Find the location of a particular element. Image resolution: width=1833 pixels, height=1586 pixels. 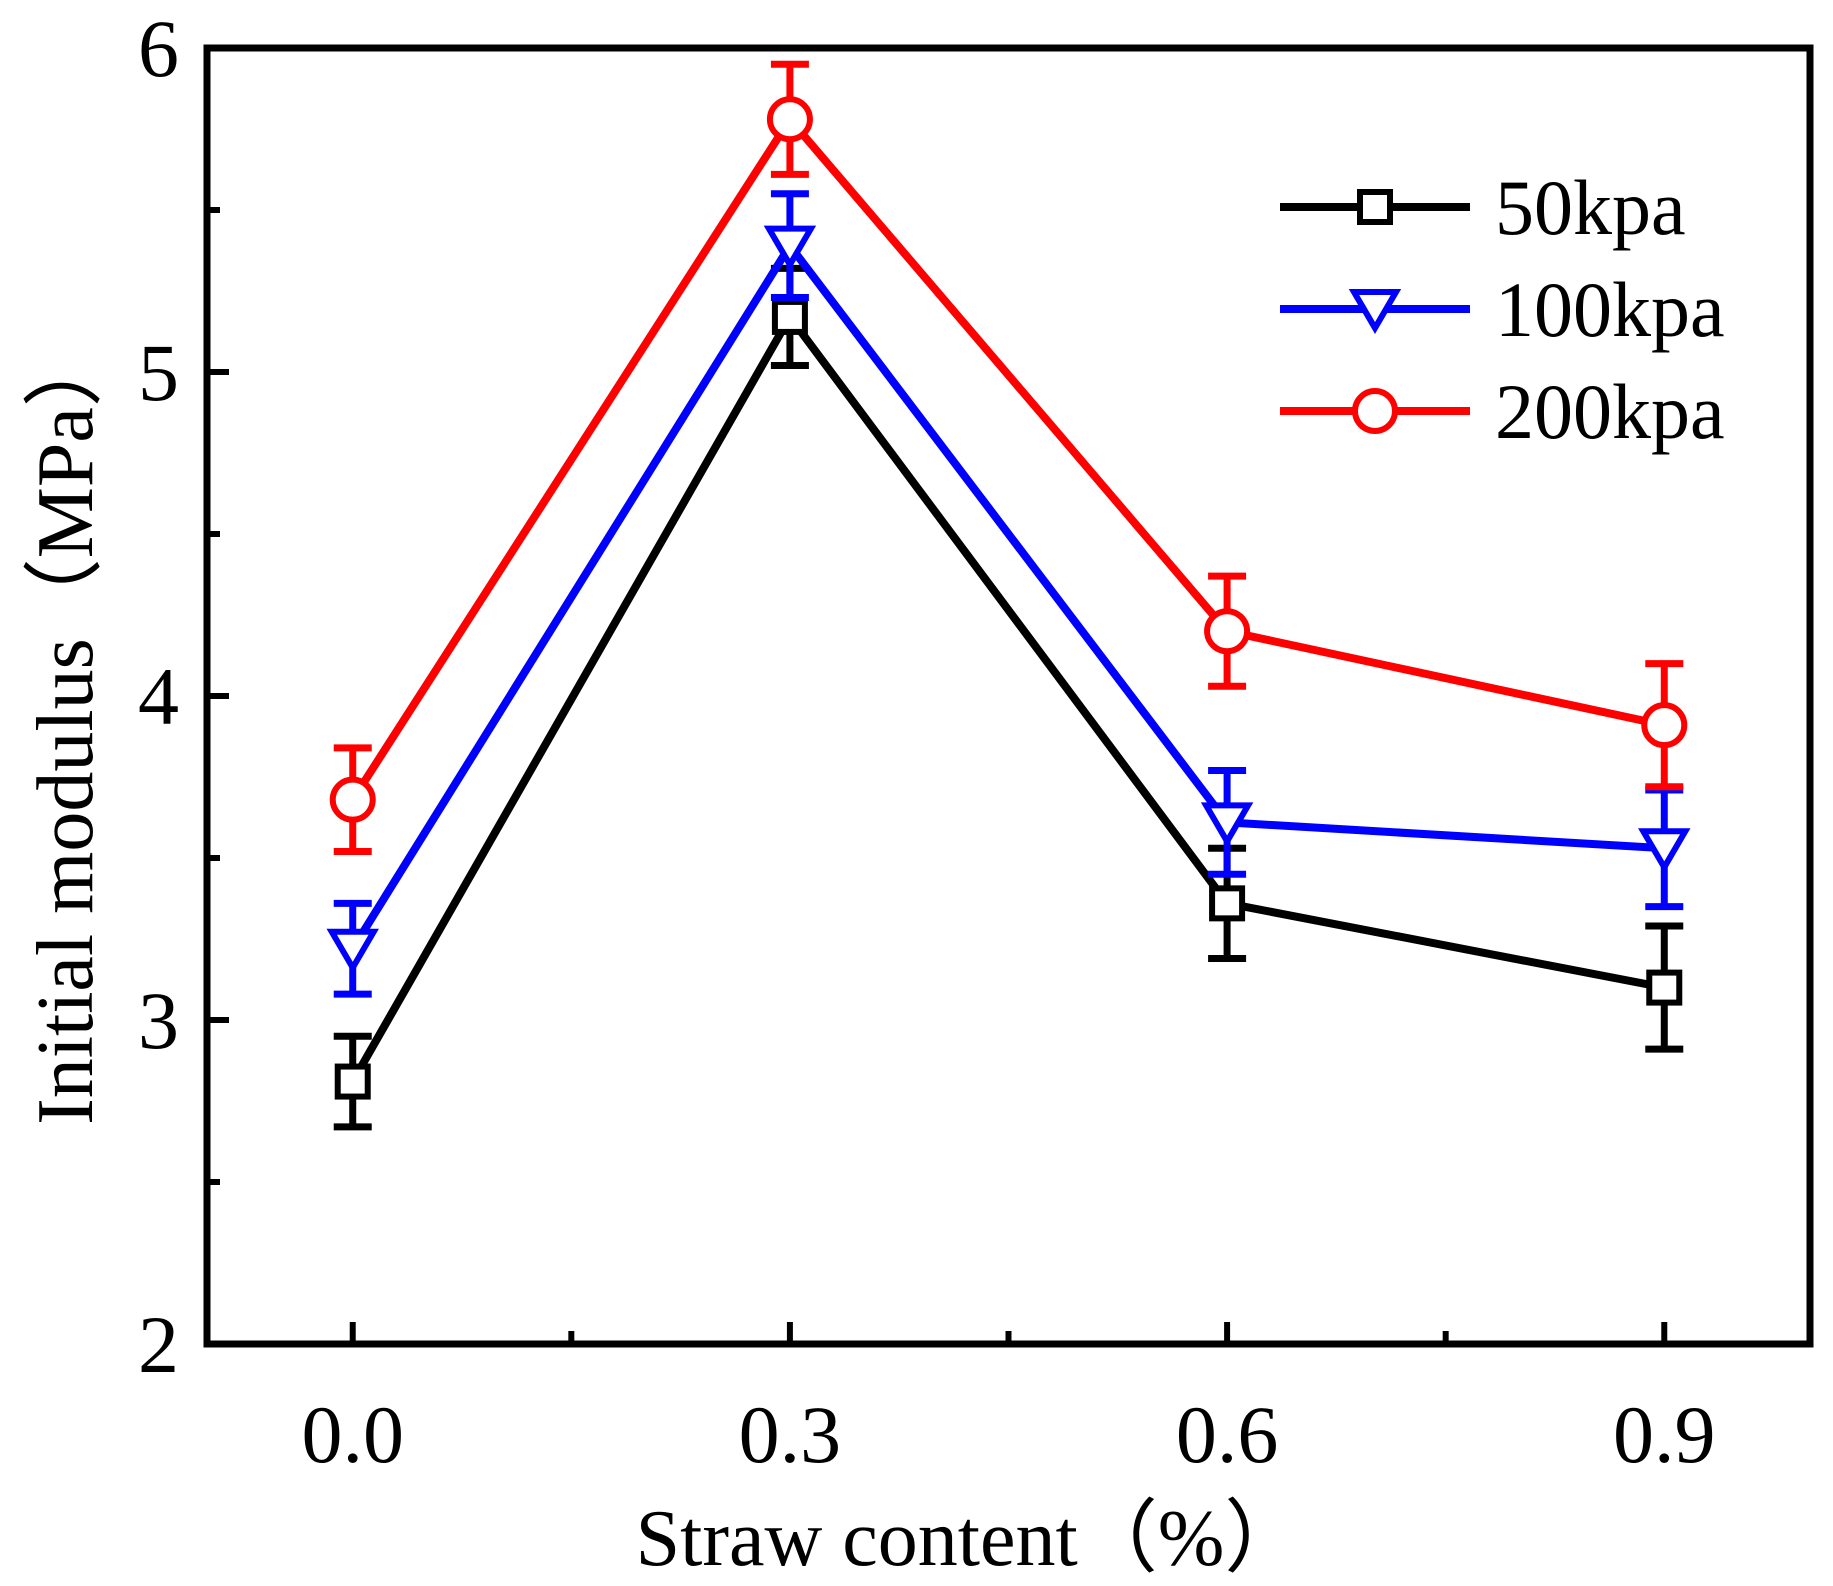

x-tick-label: 0.3 is located at coordinates (790, 1434).